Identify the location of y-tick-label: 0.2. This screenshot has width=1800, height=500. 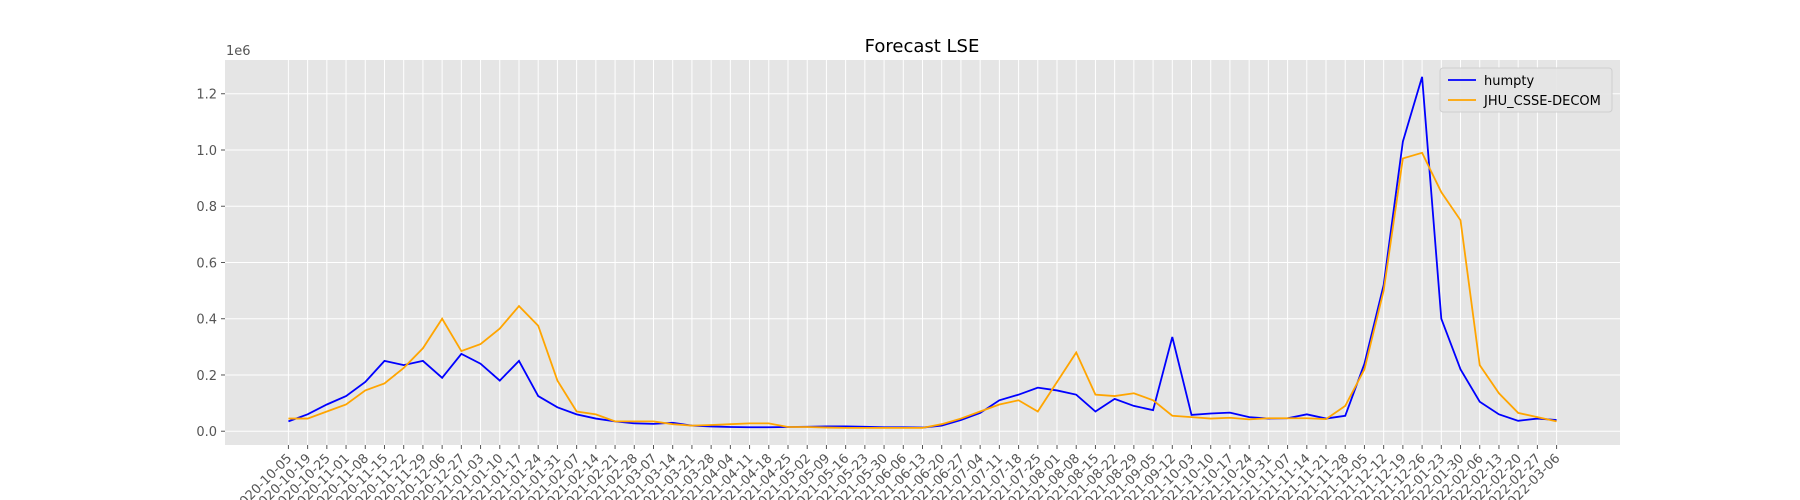
(206, 376).